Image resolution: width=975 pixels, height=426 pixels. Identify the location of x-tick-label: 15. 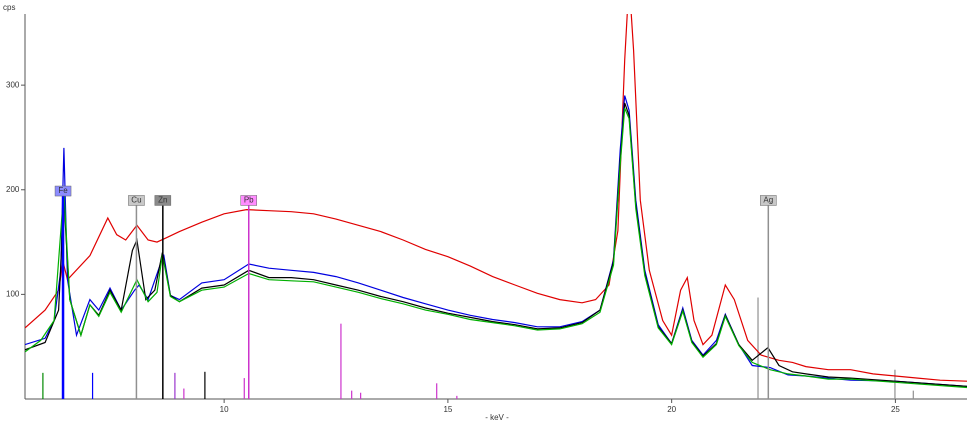
(447, 409).